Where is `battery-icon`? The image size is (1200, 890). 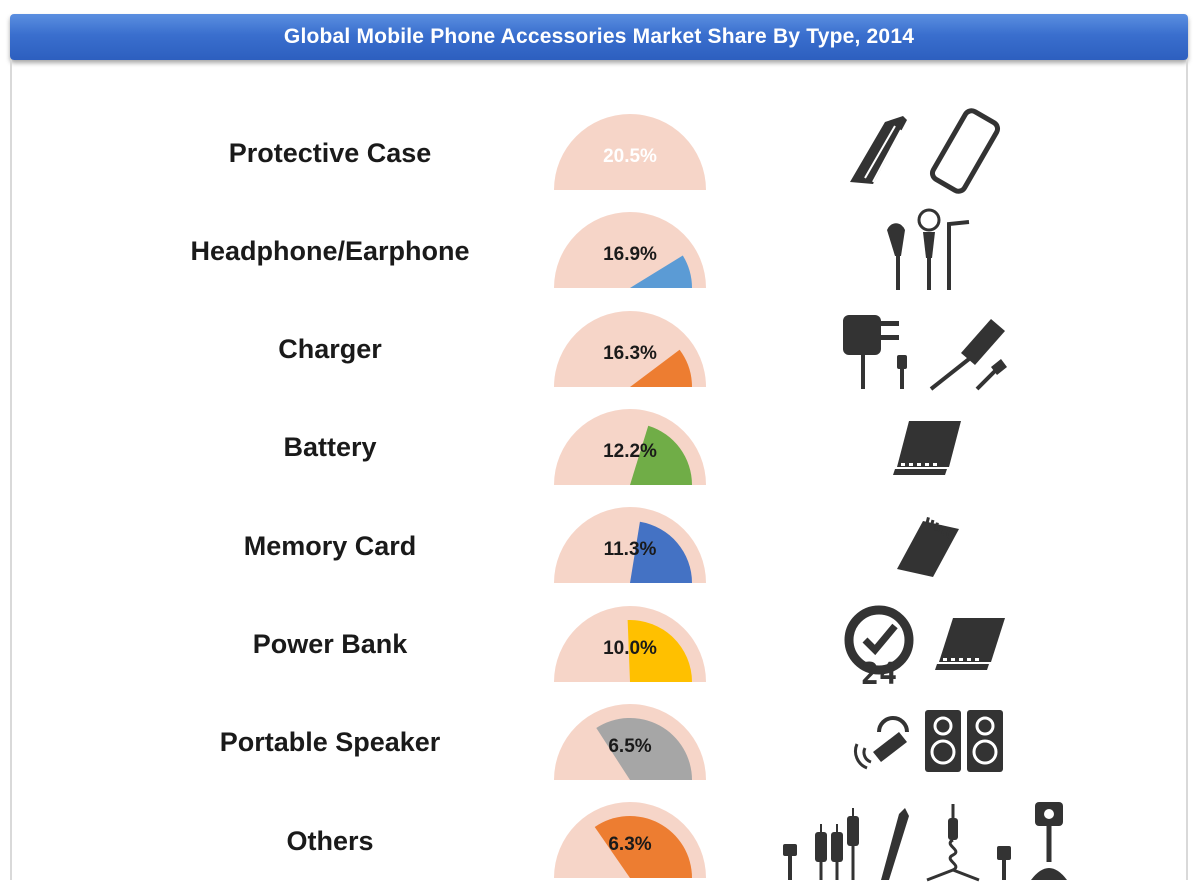
battery-icon is located at coordinates (927, 447).